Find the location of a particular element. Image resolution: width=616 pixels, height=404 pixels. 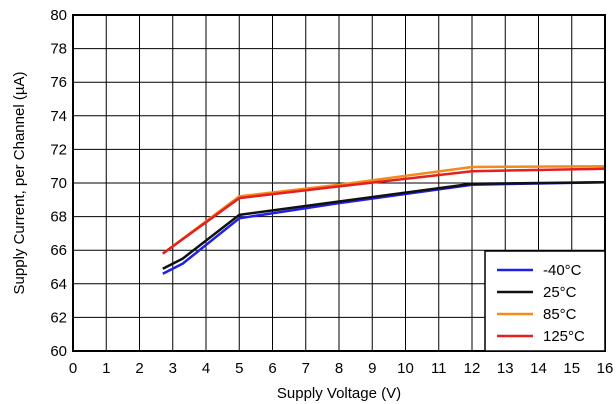

legend: -40°C 25°C 85°C 125°C is located at coordinates (545, 301).